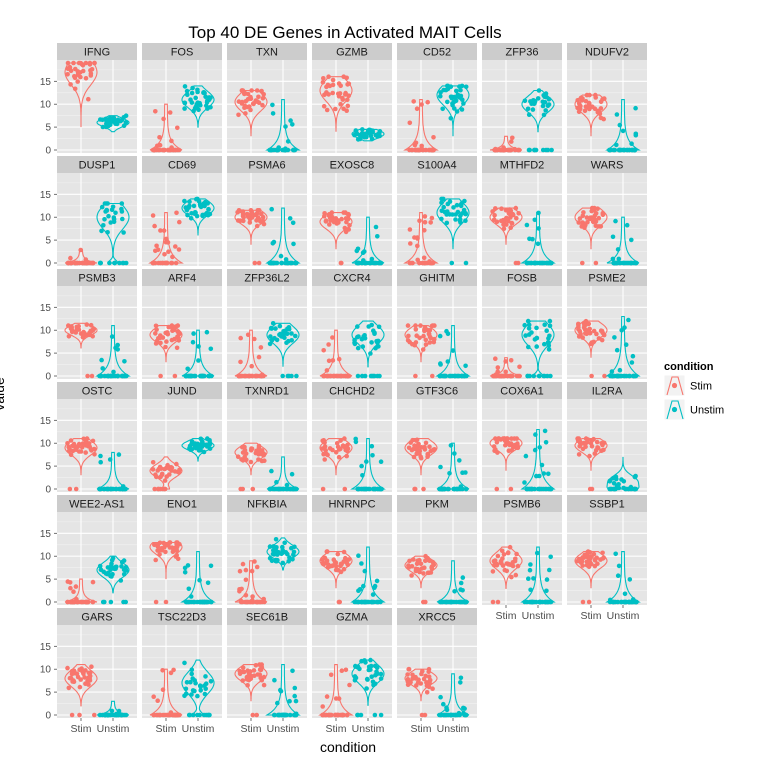 The width and height of the screenshot is (768, 773). I want to click on facet-label: TXNRD1, so click(267, 392).